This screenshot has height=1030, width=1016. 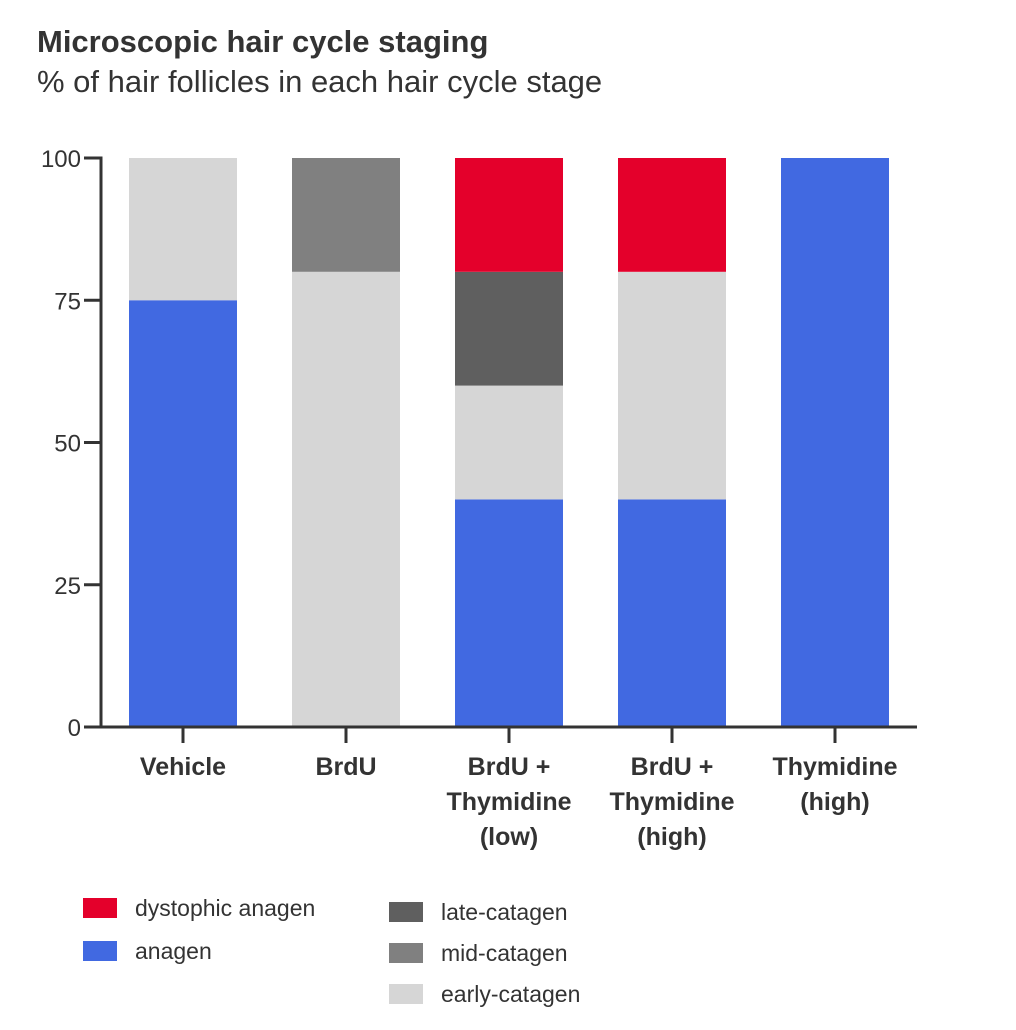 I want to click on chart-title: Microscopic hair cycle staging, so click(x=263, y=41).